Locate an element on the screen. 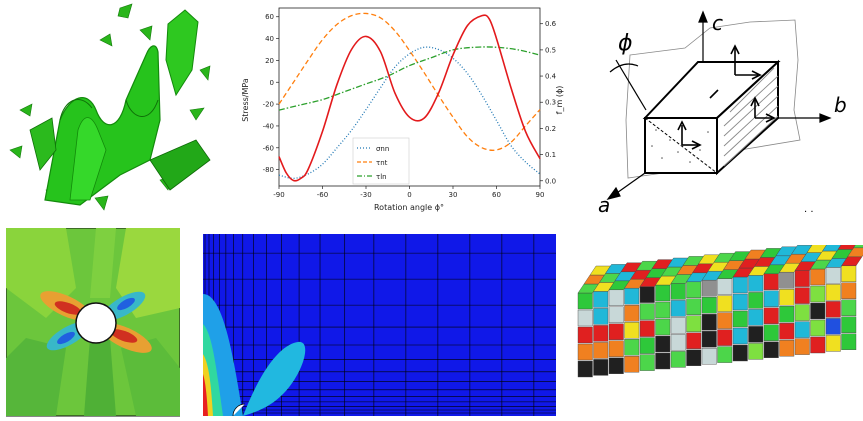 The height and width of the screenshot is (421, 863). crack-main-surface is located at coordinates (120, 107).